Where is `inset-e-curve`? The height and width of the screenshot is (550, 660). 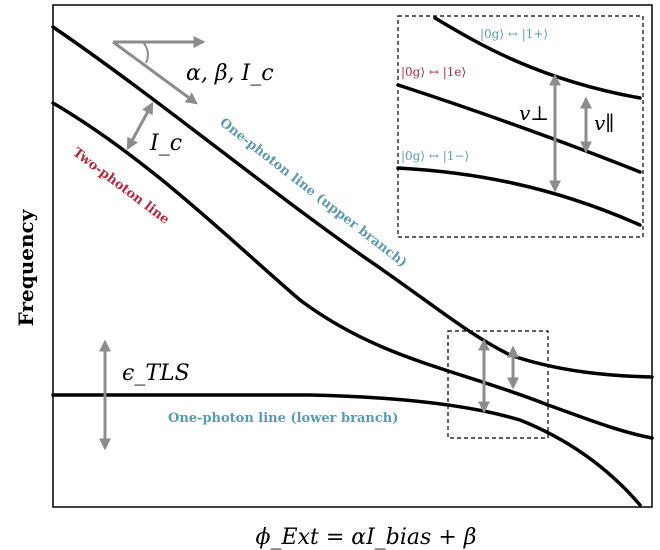 inset-e-curve is located at coordinates (519, 128).